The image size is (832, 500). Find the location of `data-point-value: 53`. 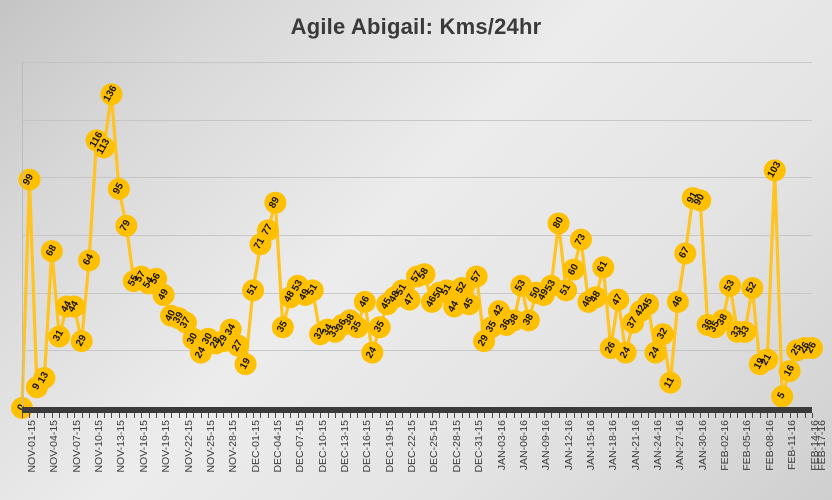

data-point-value: 53 is located at coordinates (730, 285).